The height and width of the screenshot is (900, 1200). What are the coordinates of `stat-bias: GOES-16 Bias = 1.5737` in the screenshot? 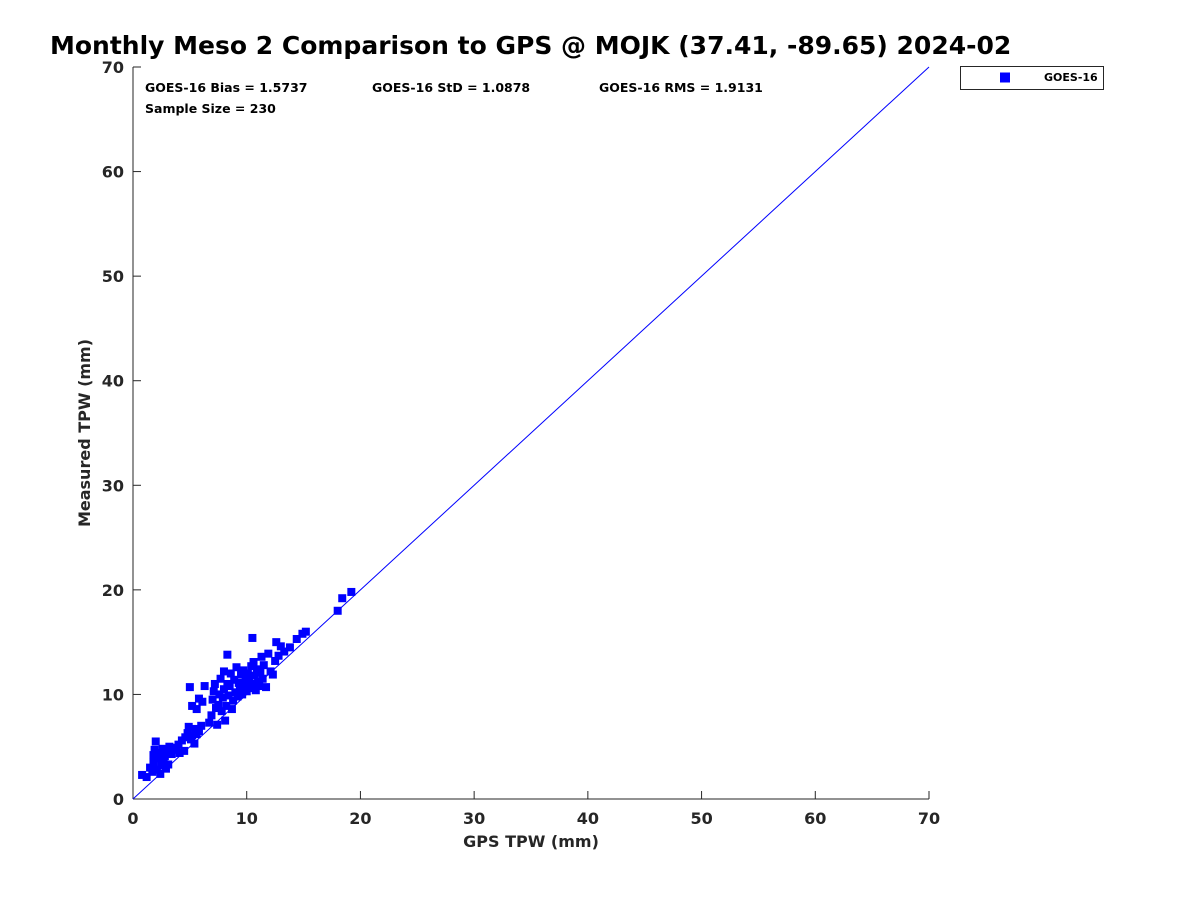 It's located at (226, 87).